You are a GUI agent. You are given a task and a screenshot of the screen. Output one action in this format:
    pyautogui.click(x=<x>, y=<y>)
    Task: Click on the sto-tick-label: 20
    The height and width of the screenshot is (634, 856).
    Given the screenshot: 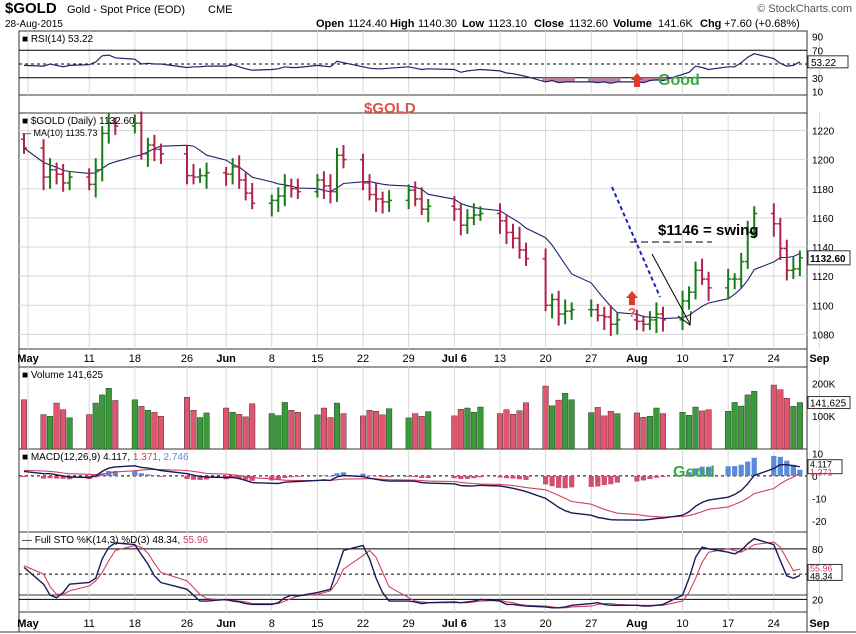 What is the action you would take?
    pyautogui.click(x=818, y=600)
    